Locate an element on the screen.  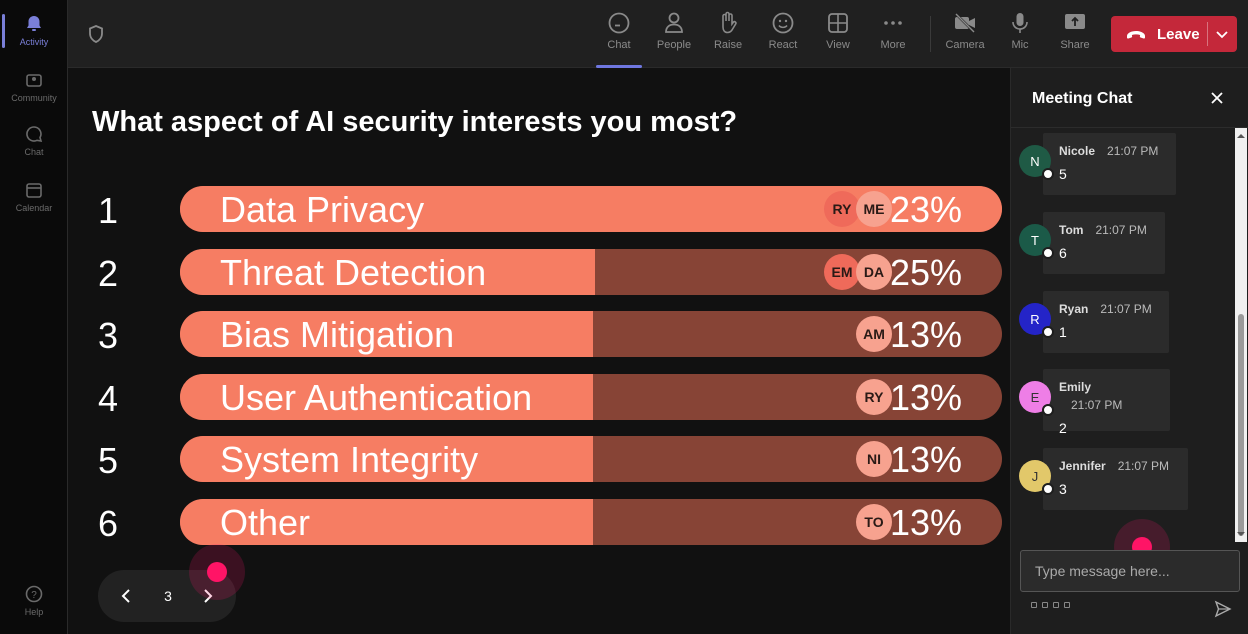
leave-button: Leave is located at coordinates (1174, 34).